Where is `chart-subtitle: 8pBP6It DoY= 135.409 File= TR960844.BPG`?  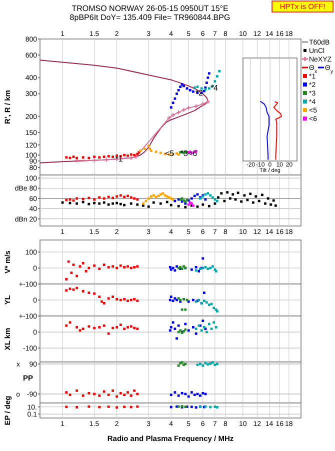 chart-subtitle: 8pBP6It DoY= 135.409 File= TR960844.BPG is located at coordinates (150, 17).